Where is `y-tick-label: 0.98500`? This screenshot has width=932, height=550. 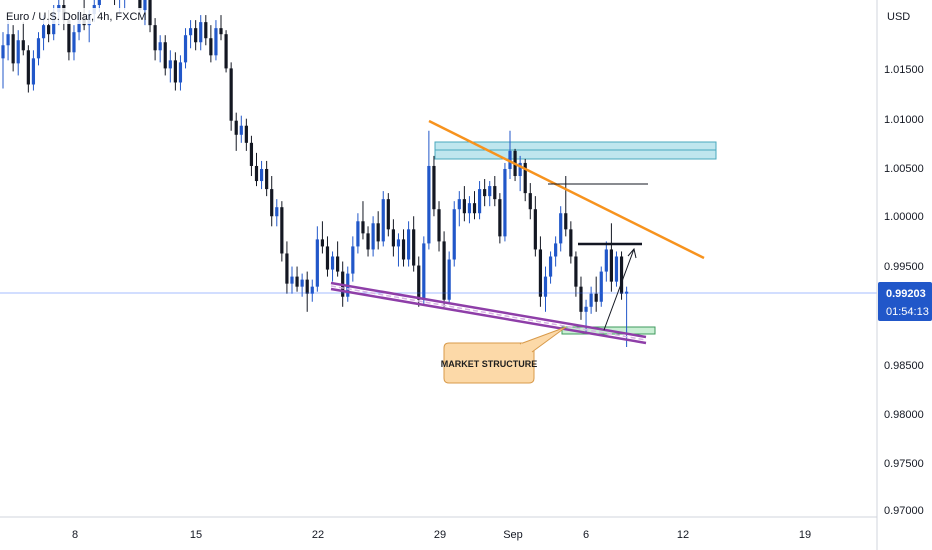 y-tick-label: 0.98500 is located at coordinates (904, 366).